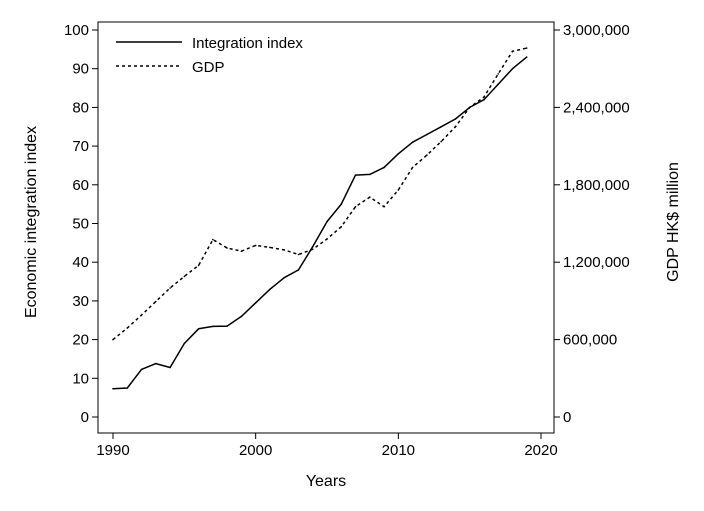  I want to click on y-right-tick-label: 2,400,000, so click(596, 107).